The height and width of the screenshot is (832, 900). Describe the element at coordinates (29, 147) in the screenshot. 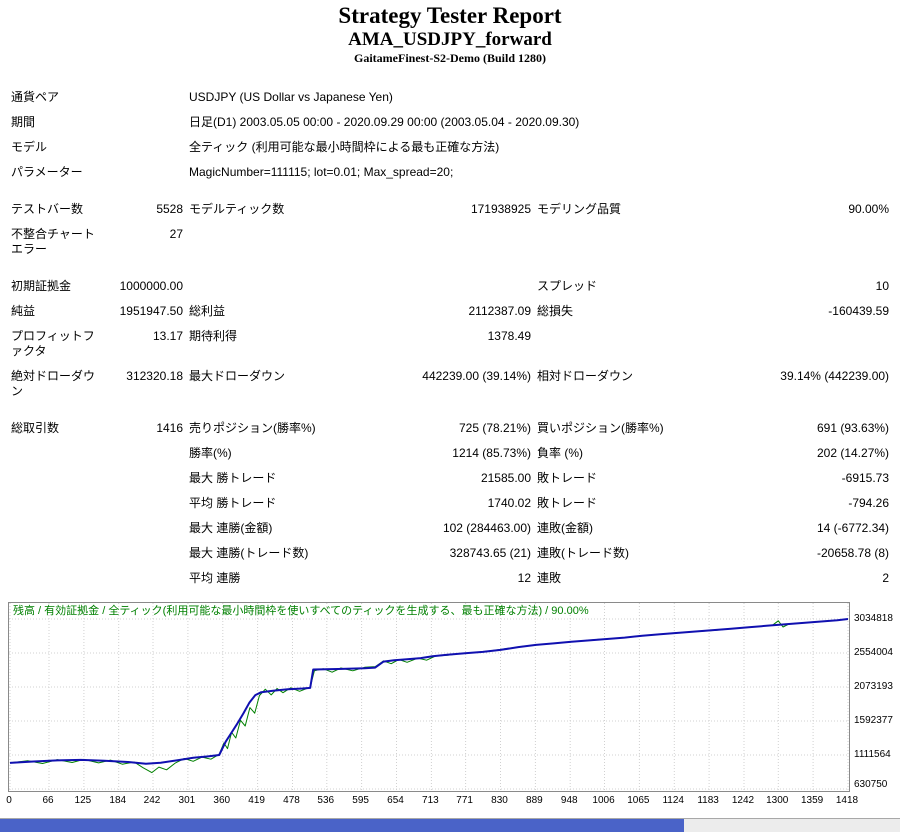

I see `report-label: モデル` at that location.